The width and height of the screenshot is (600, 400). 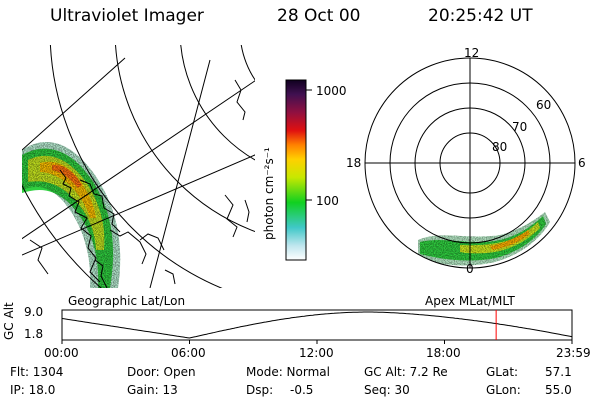 What do you see at coordinates (484, 239) in the screenshot?
I see `auroral-emission-polar` at bounding box center [484, 239].